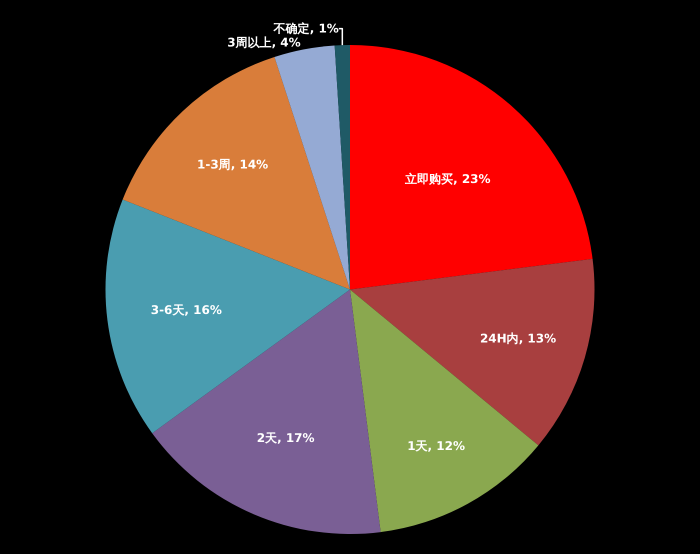 The width and height of the screenshot is (700, 554). Describe the element at coordinates (186, 310) in the screenshot. I see `slice-label: 3-6天, 16%` at that location.